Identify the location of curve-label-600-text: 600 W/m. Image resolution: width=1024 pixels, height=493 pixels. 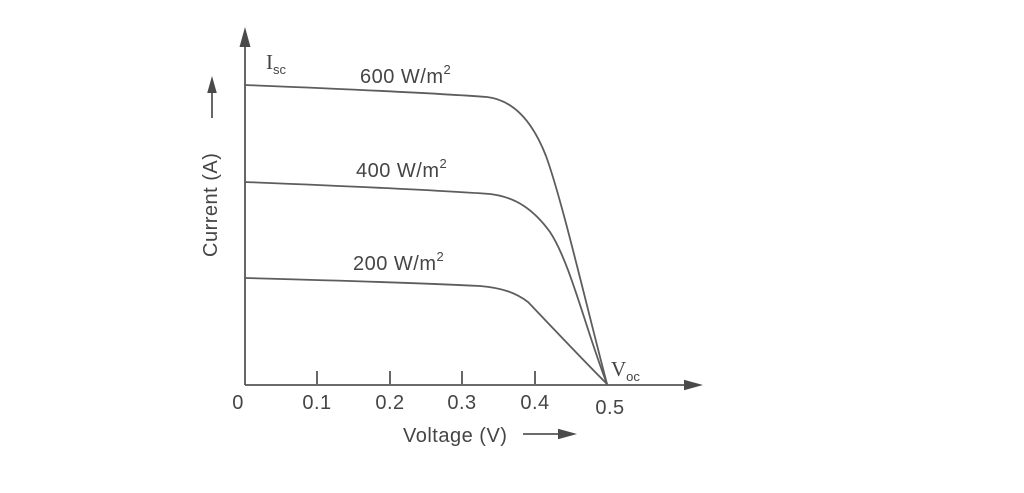
(402, 77).